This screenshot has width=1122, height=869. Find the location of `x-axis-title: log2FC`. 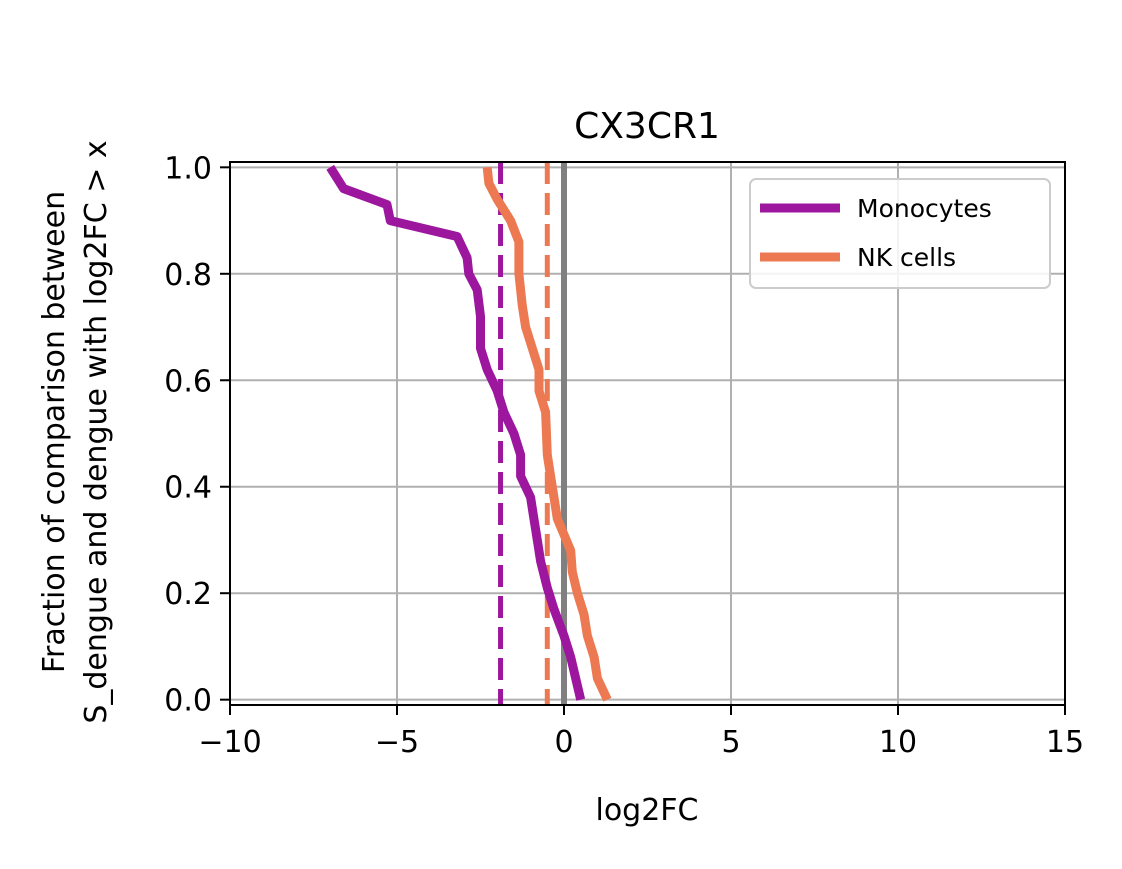

x-axis-title: log2FC is located at coordinates (646, 810).